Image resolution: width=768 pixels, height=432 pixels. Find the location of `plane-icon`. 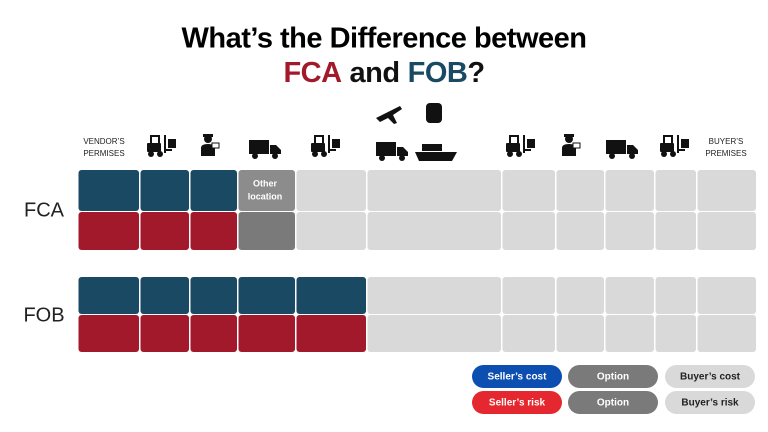

plane-icon is located at coordinates (389, 115).